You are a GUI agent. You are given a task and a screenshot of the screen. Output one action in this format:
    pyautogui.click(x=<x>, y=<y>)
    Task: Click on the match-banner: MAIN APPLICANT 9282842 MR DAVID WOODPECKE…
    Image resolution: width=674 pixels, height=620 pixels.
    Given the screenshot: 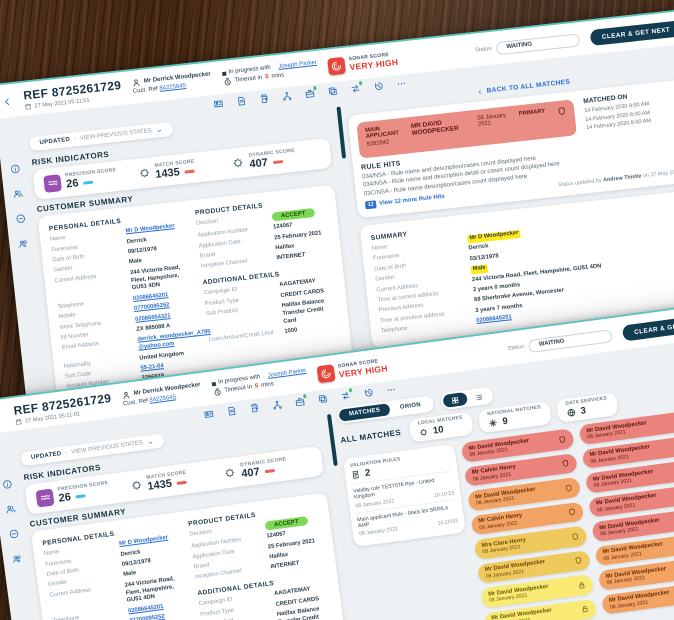 What is the action you would take?
    pyautogui.click(x=466, y=129)
    